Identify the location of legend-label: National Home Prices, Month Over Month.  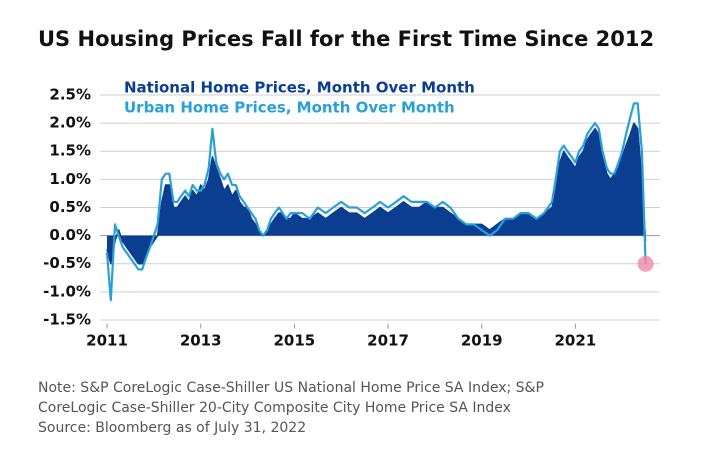
(299, 88).